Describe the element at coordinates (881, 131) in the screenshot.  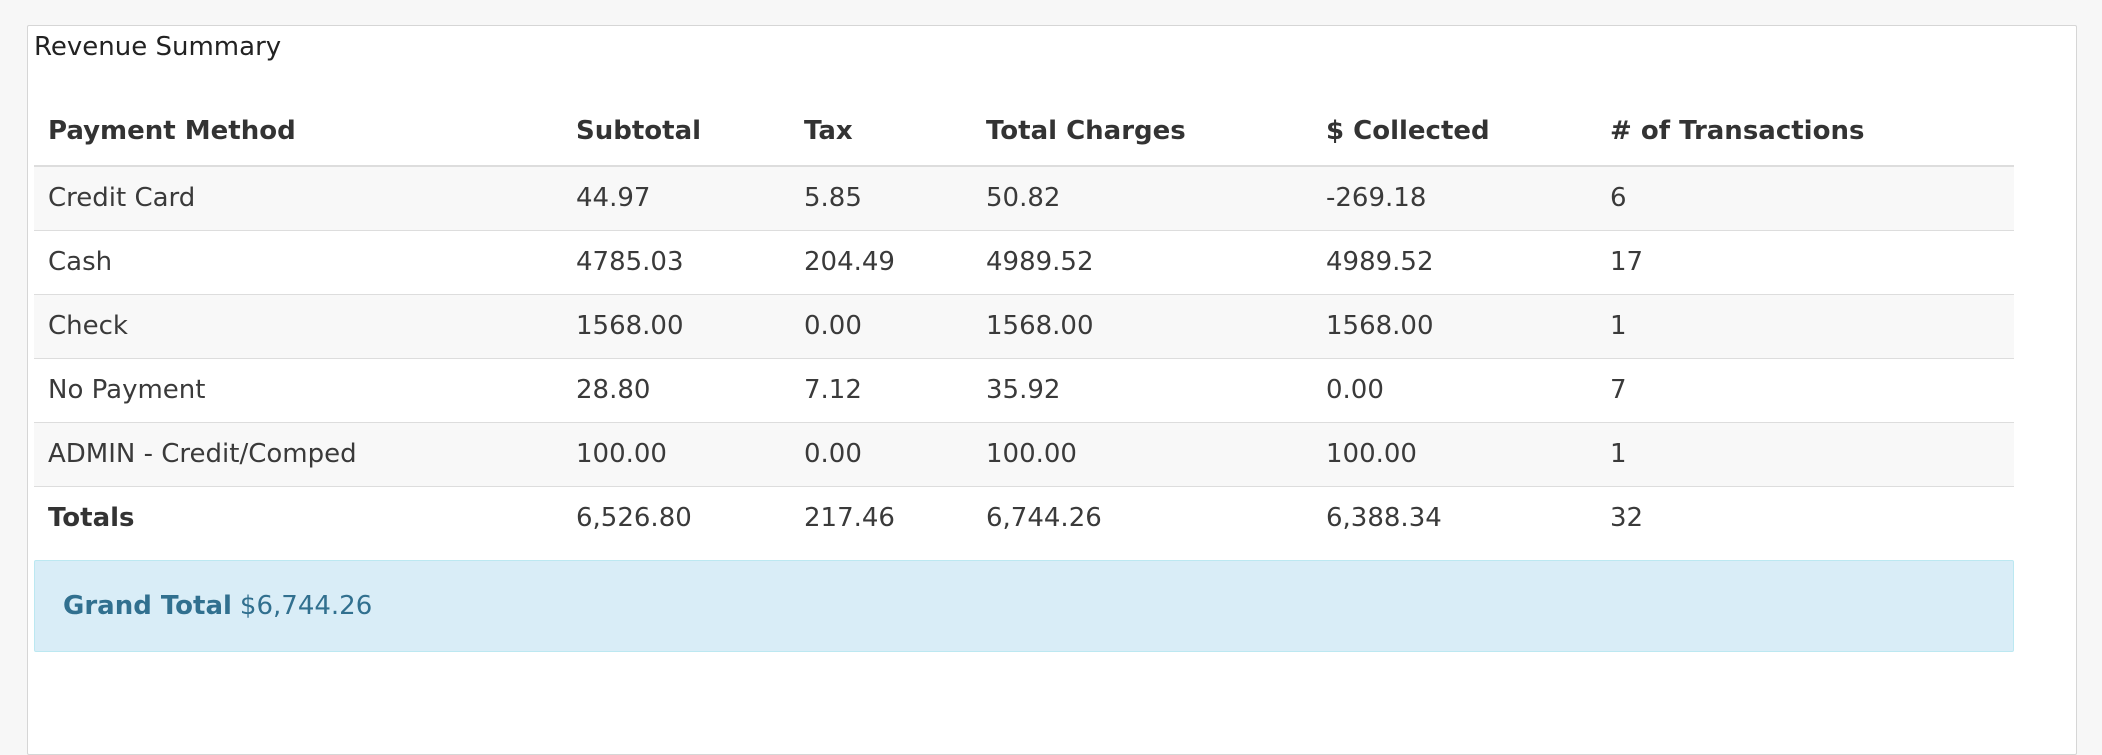
I see `column-header-tax: Tax` at that location.